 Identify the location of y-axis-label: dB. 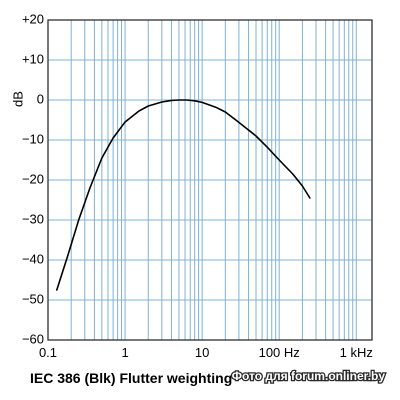
(17, 99).